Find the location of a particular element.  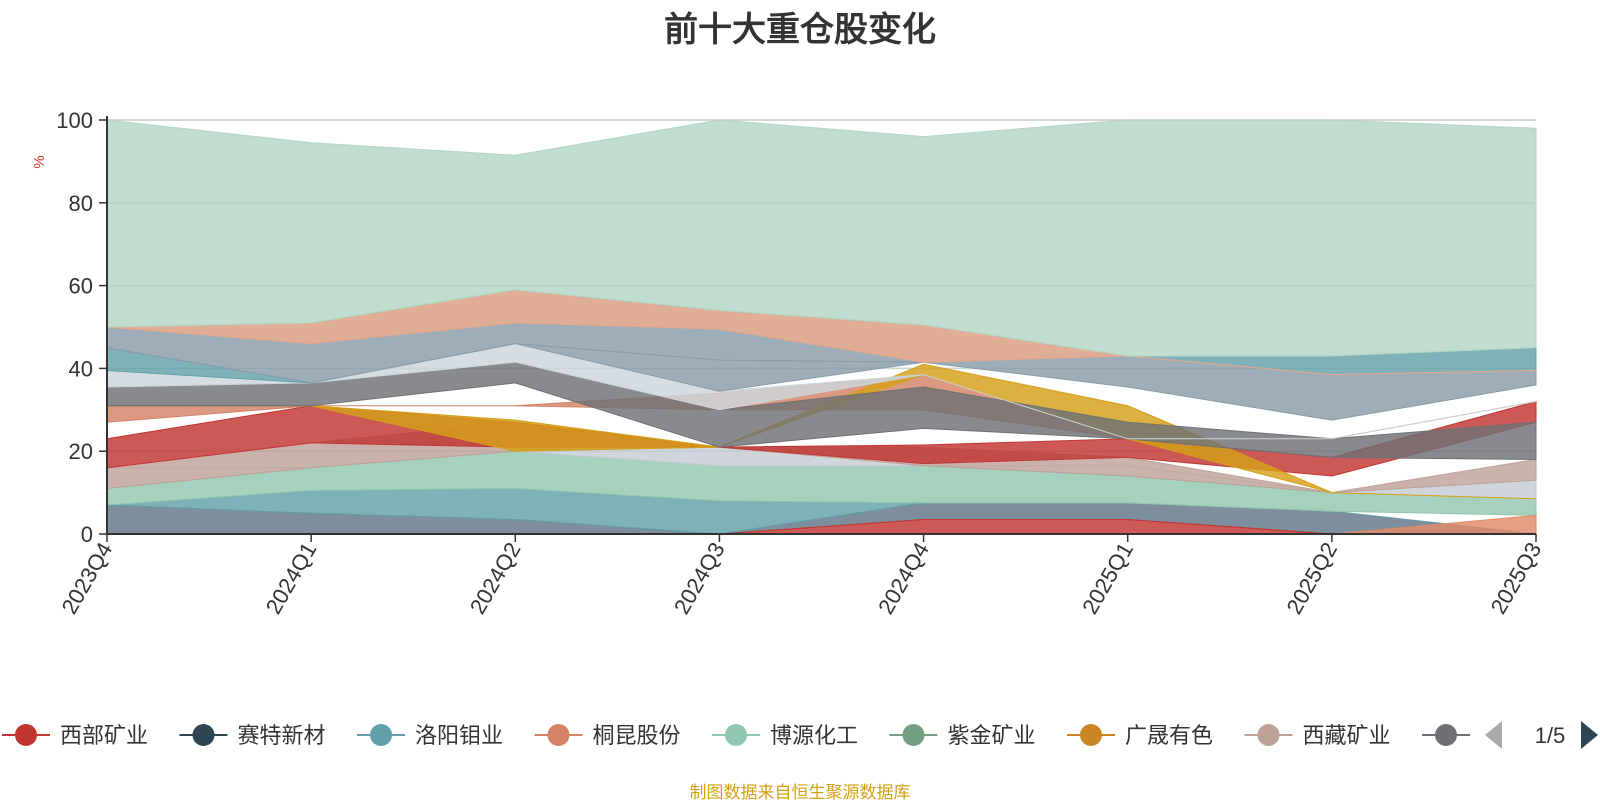

data-source-note: 制图数据来自恒生聚源数据库 is located at coordinates (800, 793).